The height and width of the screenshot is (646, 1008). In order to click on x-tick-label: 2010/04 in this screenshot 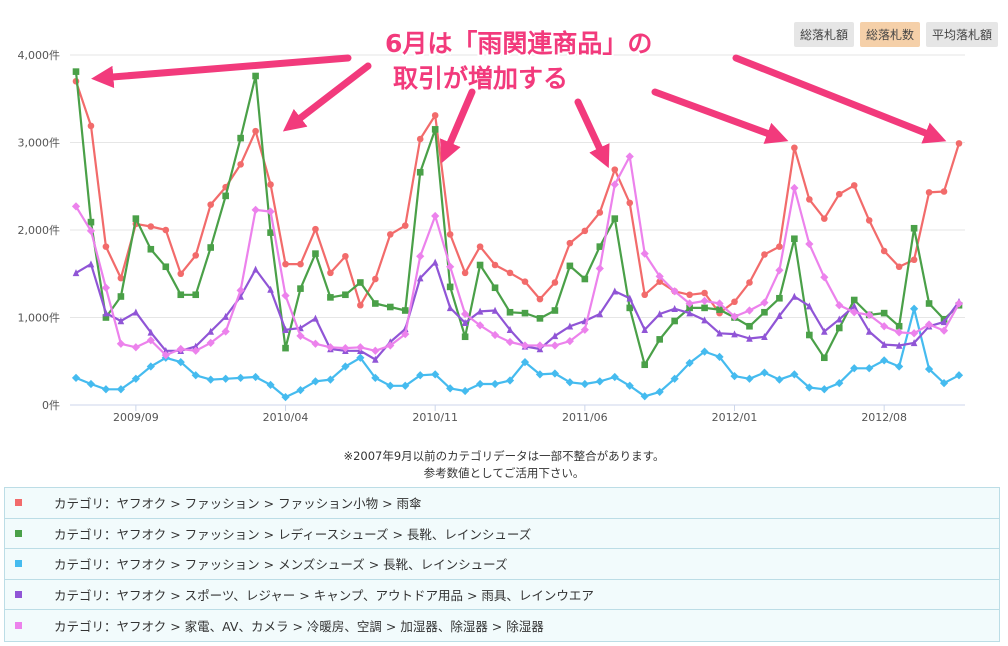, I will do `click(286, 417)`.